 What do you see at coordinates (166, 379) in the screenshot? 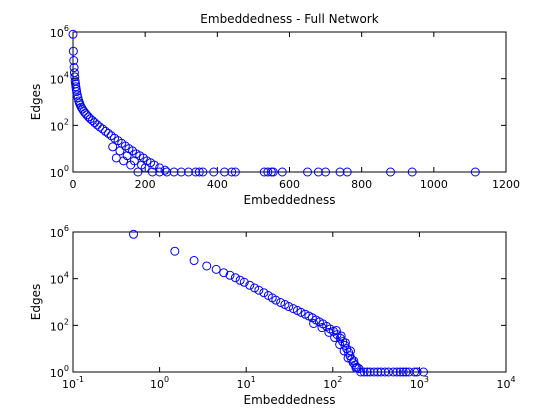
I see `x-tick-label-exponent: 0` at bounding box center [166, 379].